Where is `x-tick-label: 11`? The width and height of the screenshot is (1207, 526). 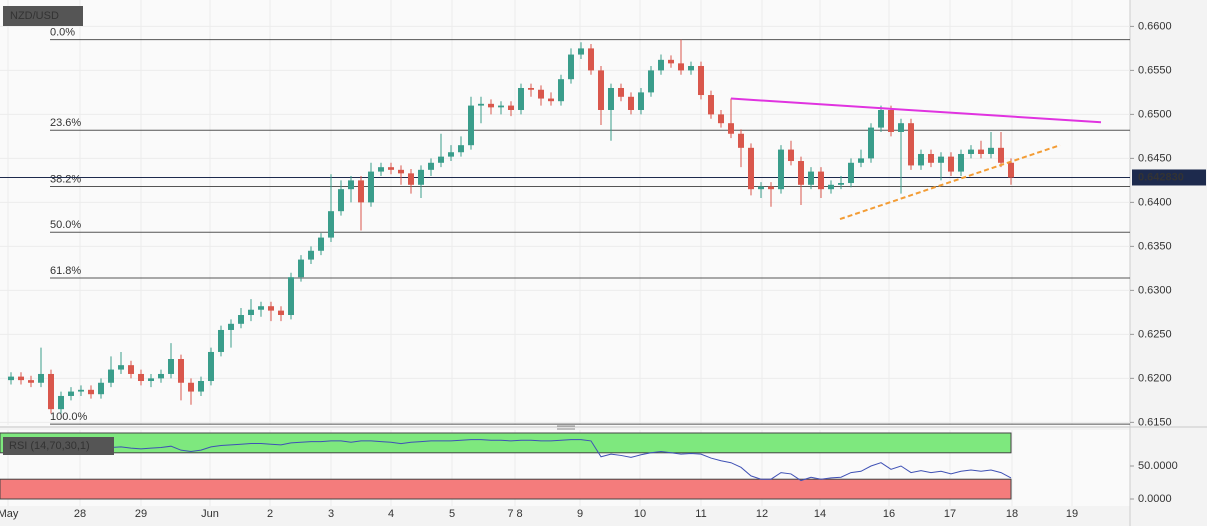 x-tick-label: 11 is located at coordinates (700, 514).